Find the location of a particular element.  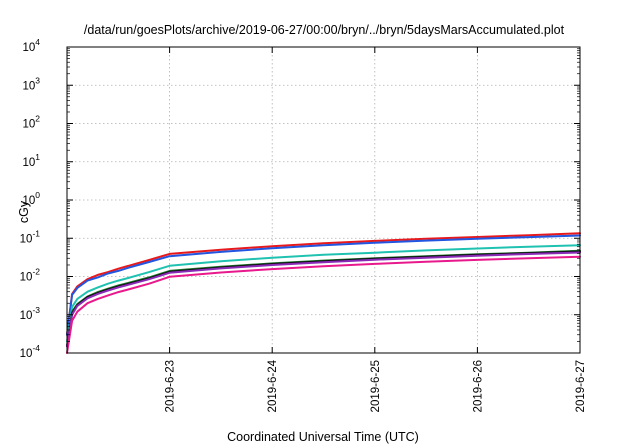

x-tick-label: 2019-6-25 is located at coordinates (376, 386).